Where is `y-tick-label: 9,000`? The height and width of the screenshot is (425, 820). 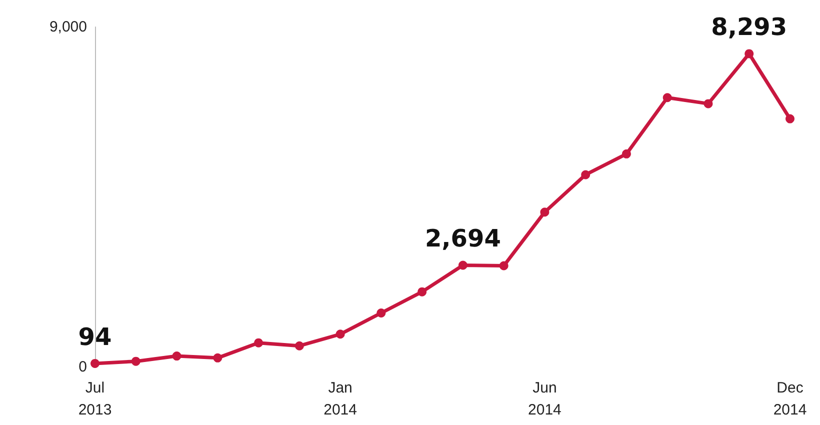
y-tick-label: 9,000 is located at coordinates (68, 27).